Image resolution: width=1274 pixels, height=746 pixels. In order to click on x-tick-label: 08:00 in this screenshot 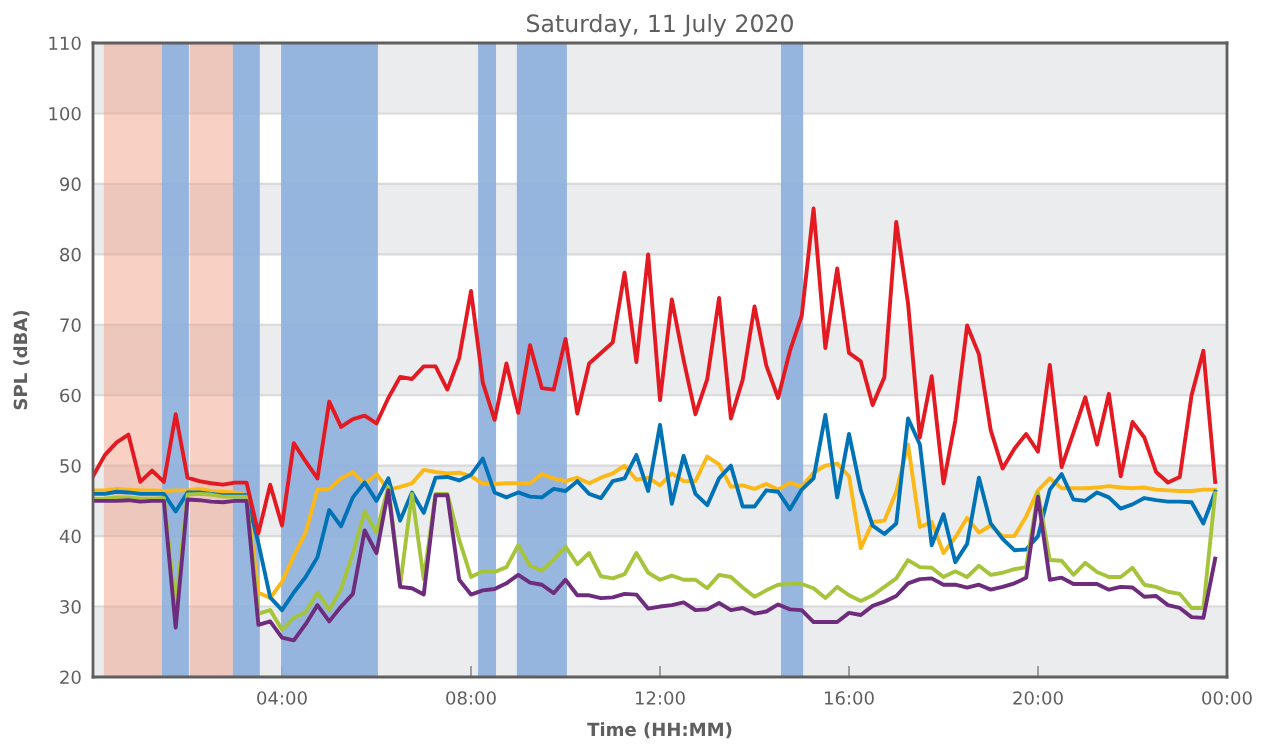, I will do `click(471, 698)`.